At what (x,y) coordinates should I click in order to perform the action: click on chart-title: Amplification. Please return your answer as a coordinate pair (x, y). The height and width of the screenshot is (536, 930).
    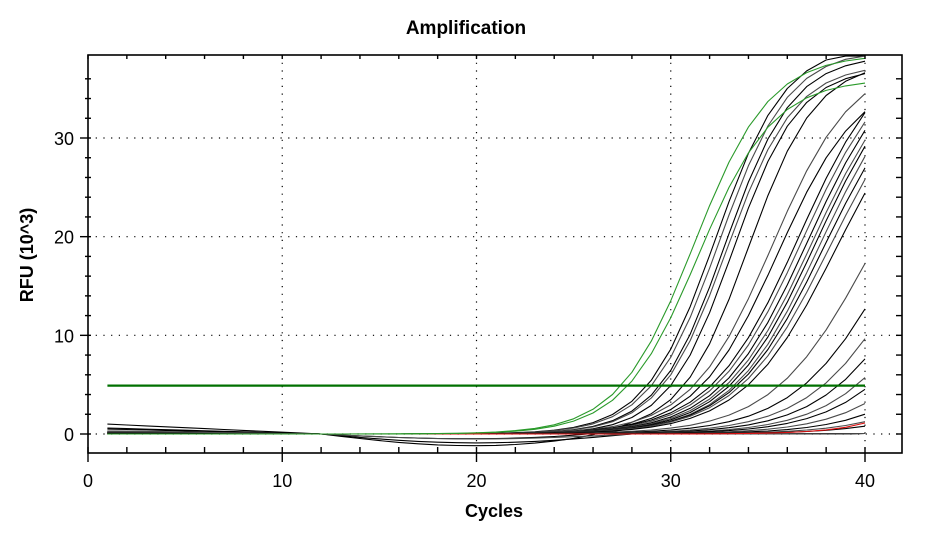
    Looking at the image, I should click on (466, 28).